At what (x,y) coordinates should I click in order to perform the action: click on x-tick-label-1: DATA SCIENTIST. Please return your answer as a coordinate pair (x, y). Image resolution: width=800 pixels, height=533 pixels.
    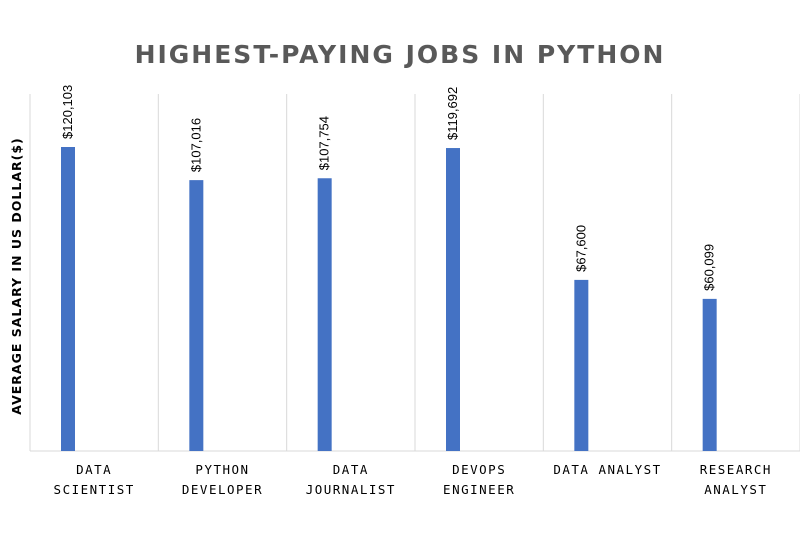
    Looking at the image, I should click on (94, 479).